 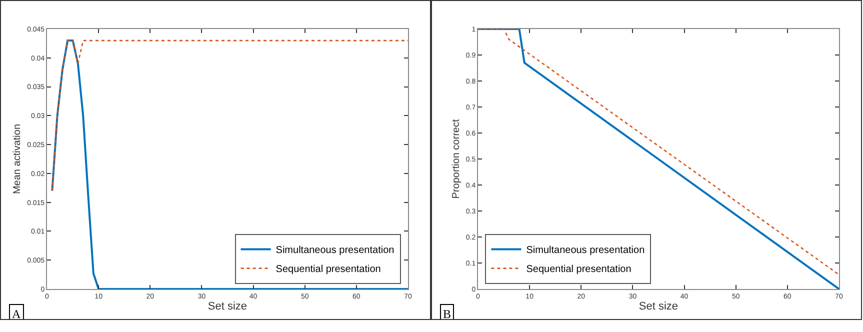 I want to click on text: B, so click(x=447, y=314).